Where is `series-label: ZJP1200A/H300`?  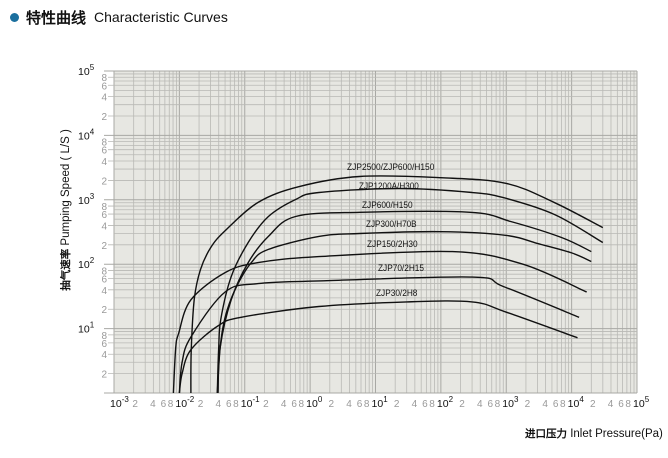
series-label: ZJP1200A/H300 is located at coordinates (389, 186).